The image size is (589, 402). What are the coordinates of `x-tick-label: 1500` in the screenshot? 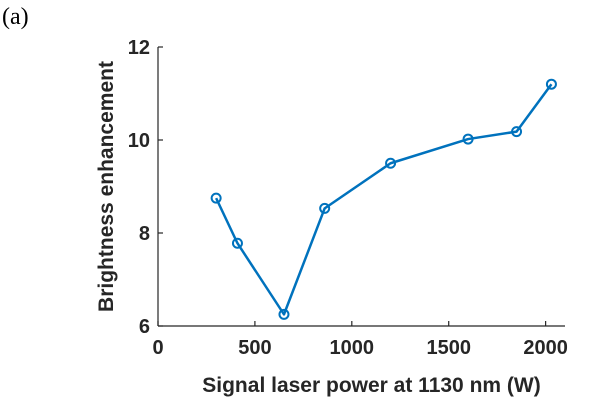 It's located at (448, 348).